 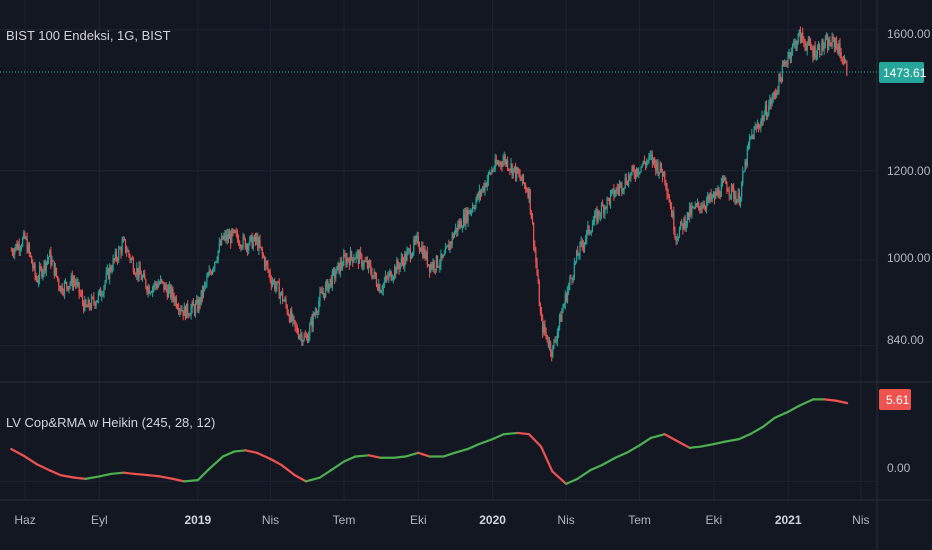 What do you see at coordinates (898, 400) in the screenshot?
I see `osc-last-value: 5.61` at bounding box center [898, 400].